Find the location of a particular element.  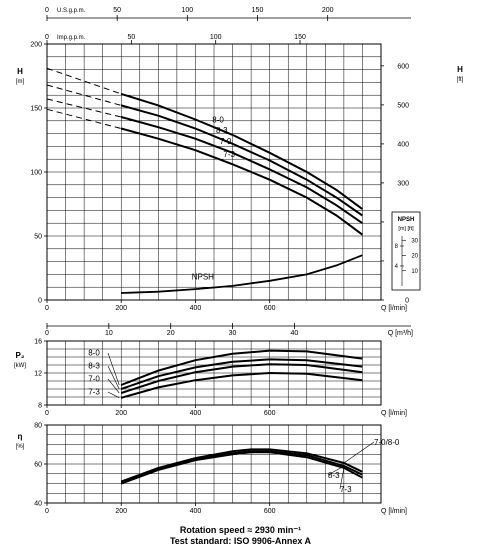

eff-label-7-0/8-0: 7-0/8-0 is located at coordinates (387, 442).